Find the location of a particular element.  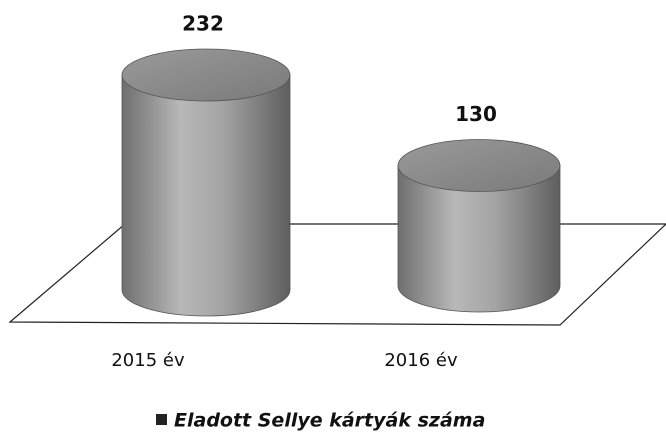

legend-label: Eladott Sellye kártyák száma is located at coordinates (329, 421).